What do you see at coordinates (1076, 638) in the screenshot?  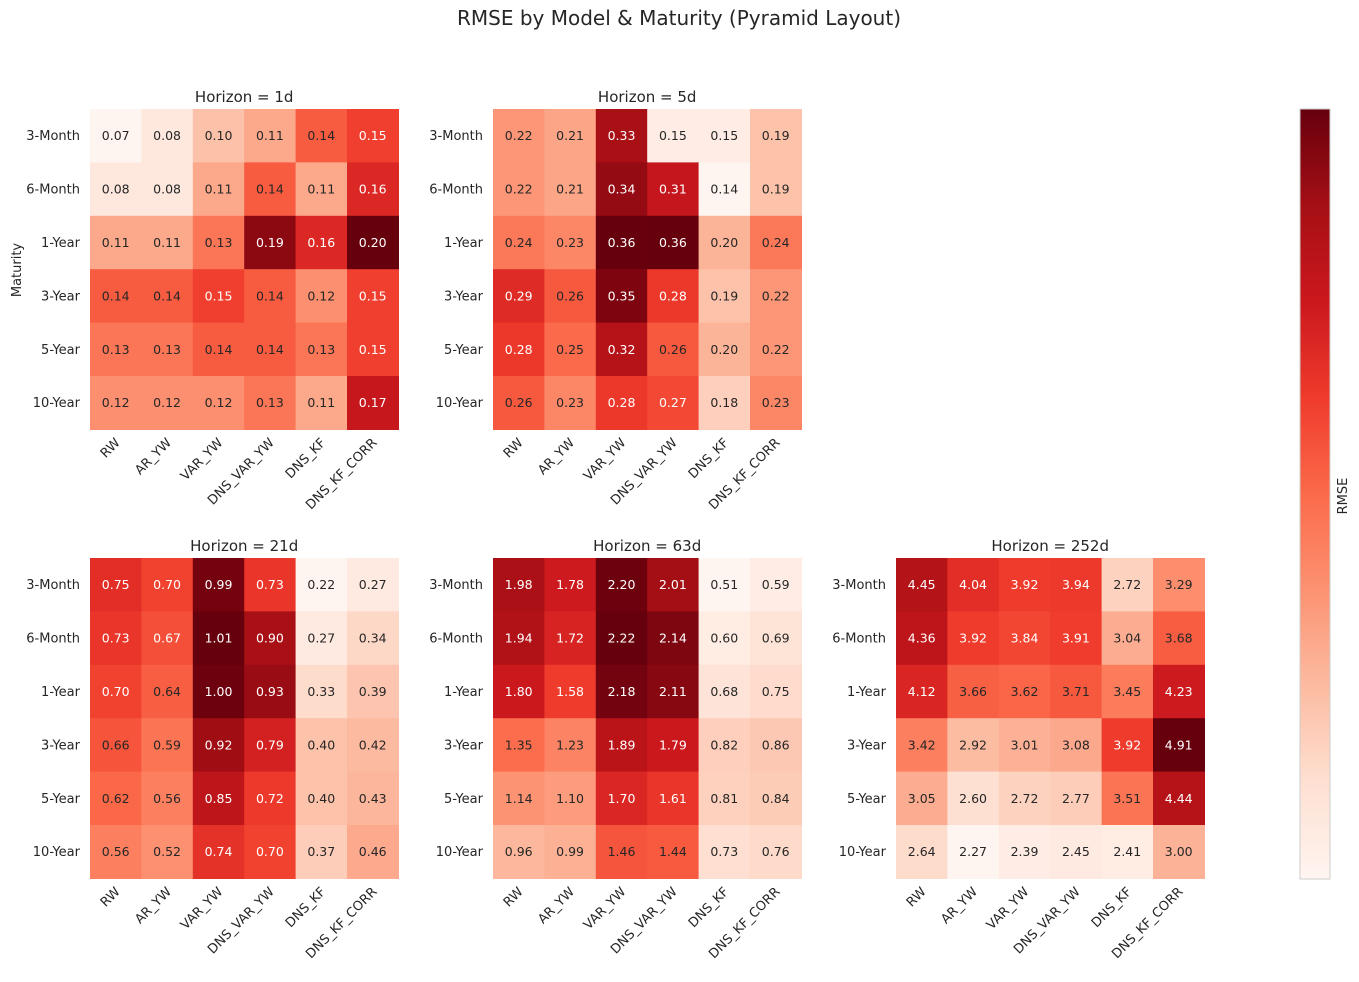 I see `cell-value-label: 3.91` at bounding box center [1076, 638].